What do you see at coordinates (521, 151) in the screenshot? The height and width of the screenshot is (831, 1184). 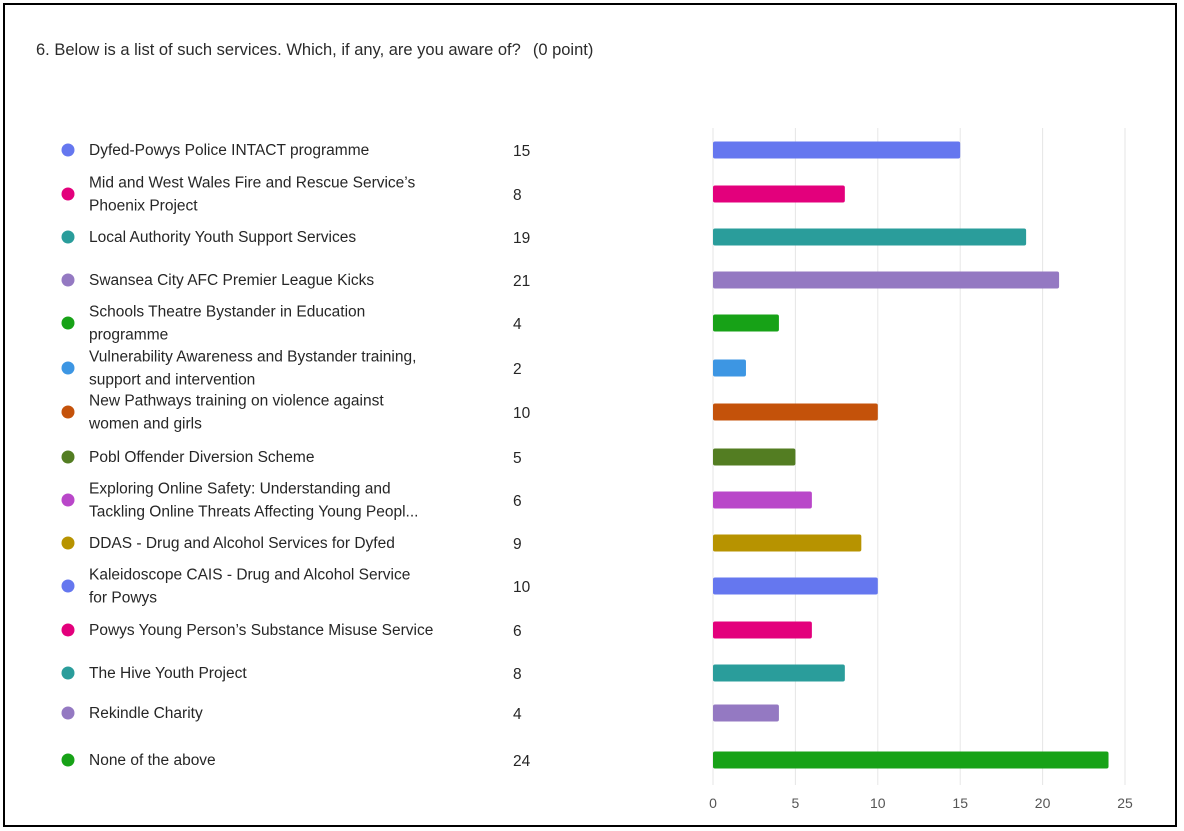 I see `response-count: 15` at bounding box center [521, 151].